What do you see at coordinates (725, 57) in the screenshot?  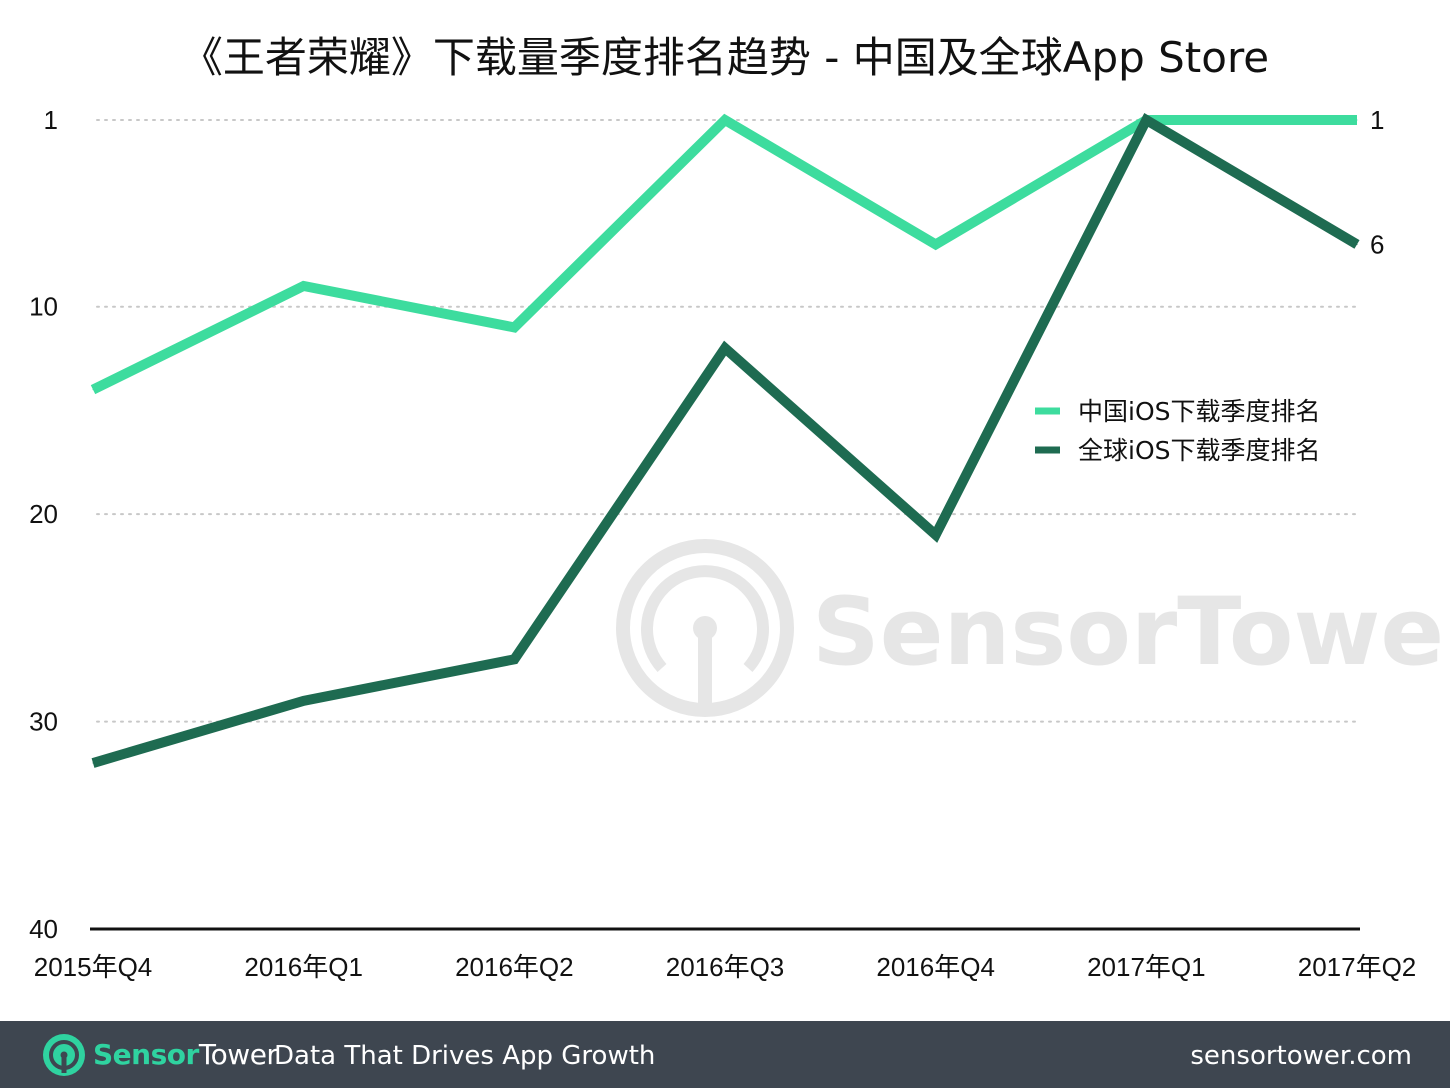 I see `chart-title: 《王者荣耀》下载量季度排名趋势 - 中国及全球App Store` at bounding box center [725, 57].